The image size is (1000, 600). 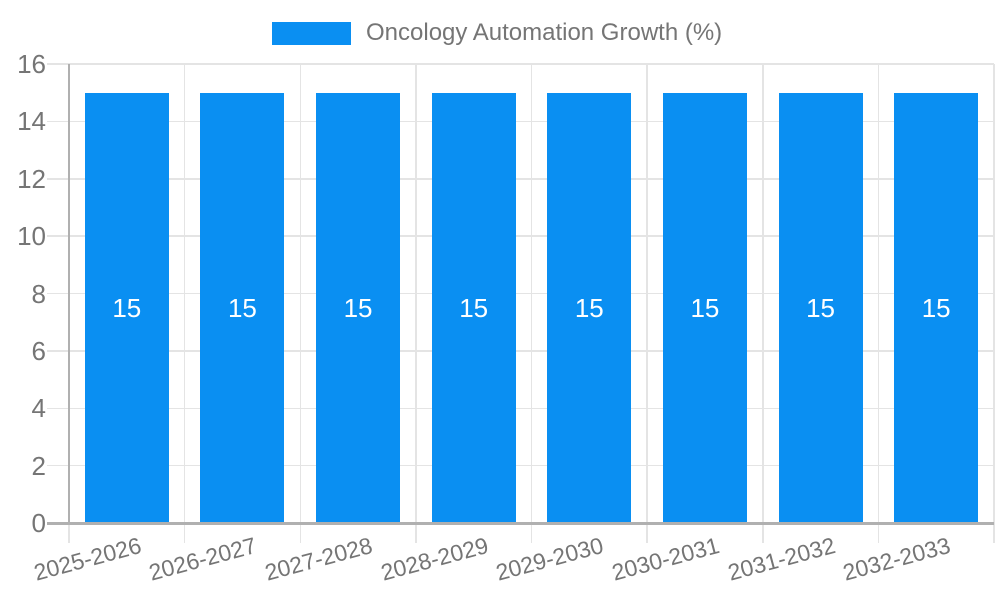 What do you see at coordinates (665, 558) in the screenshot?
I see `x-tick-label: 2030-2031` at bounding box center [665, 558].